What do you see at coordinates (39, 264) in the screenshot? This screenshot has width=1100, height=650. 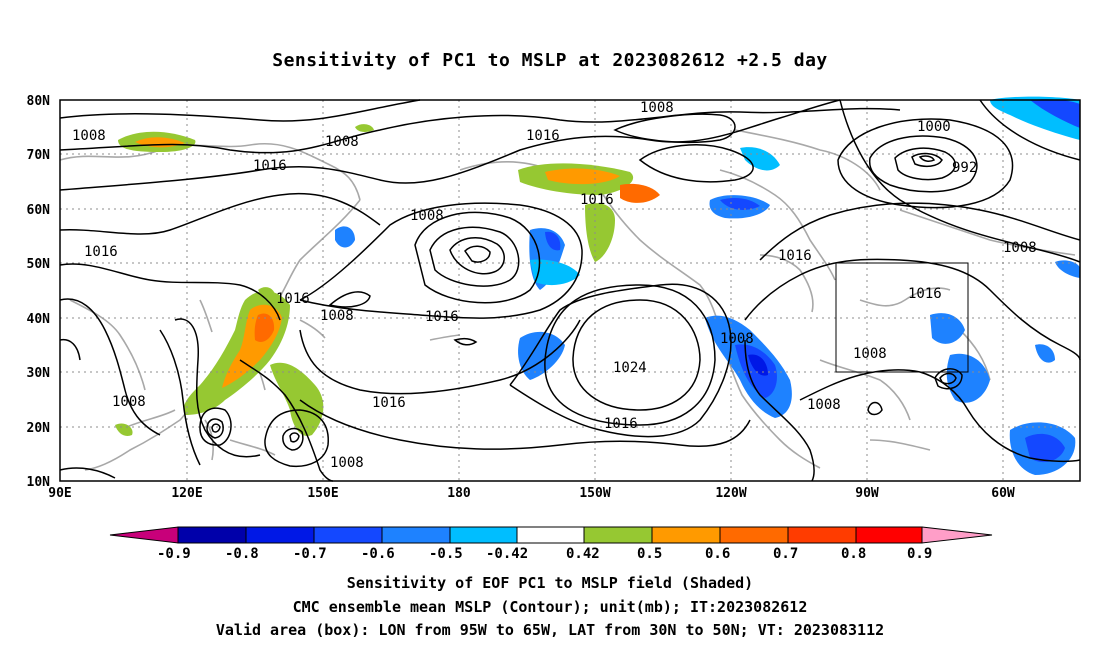 I see `lat-label: 50N` at bounding box center [39, 264].